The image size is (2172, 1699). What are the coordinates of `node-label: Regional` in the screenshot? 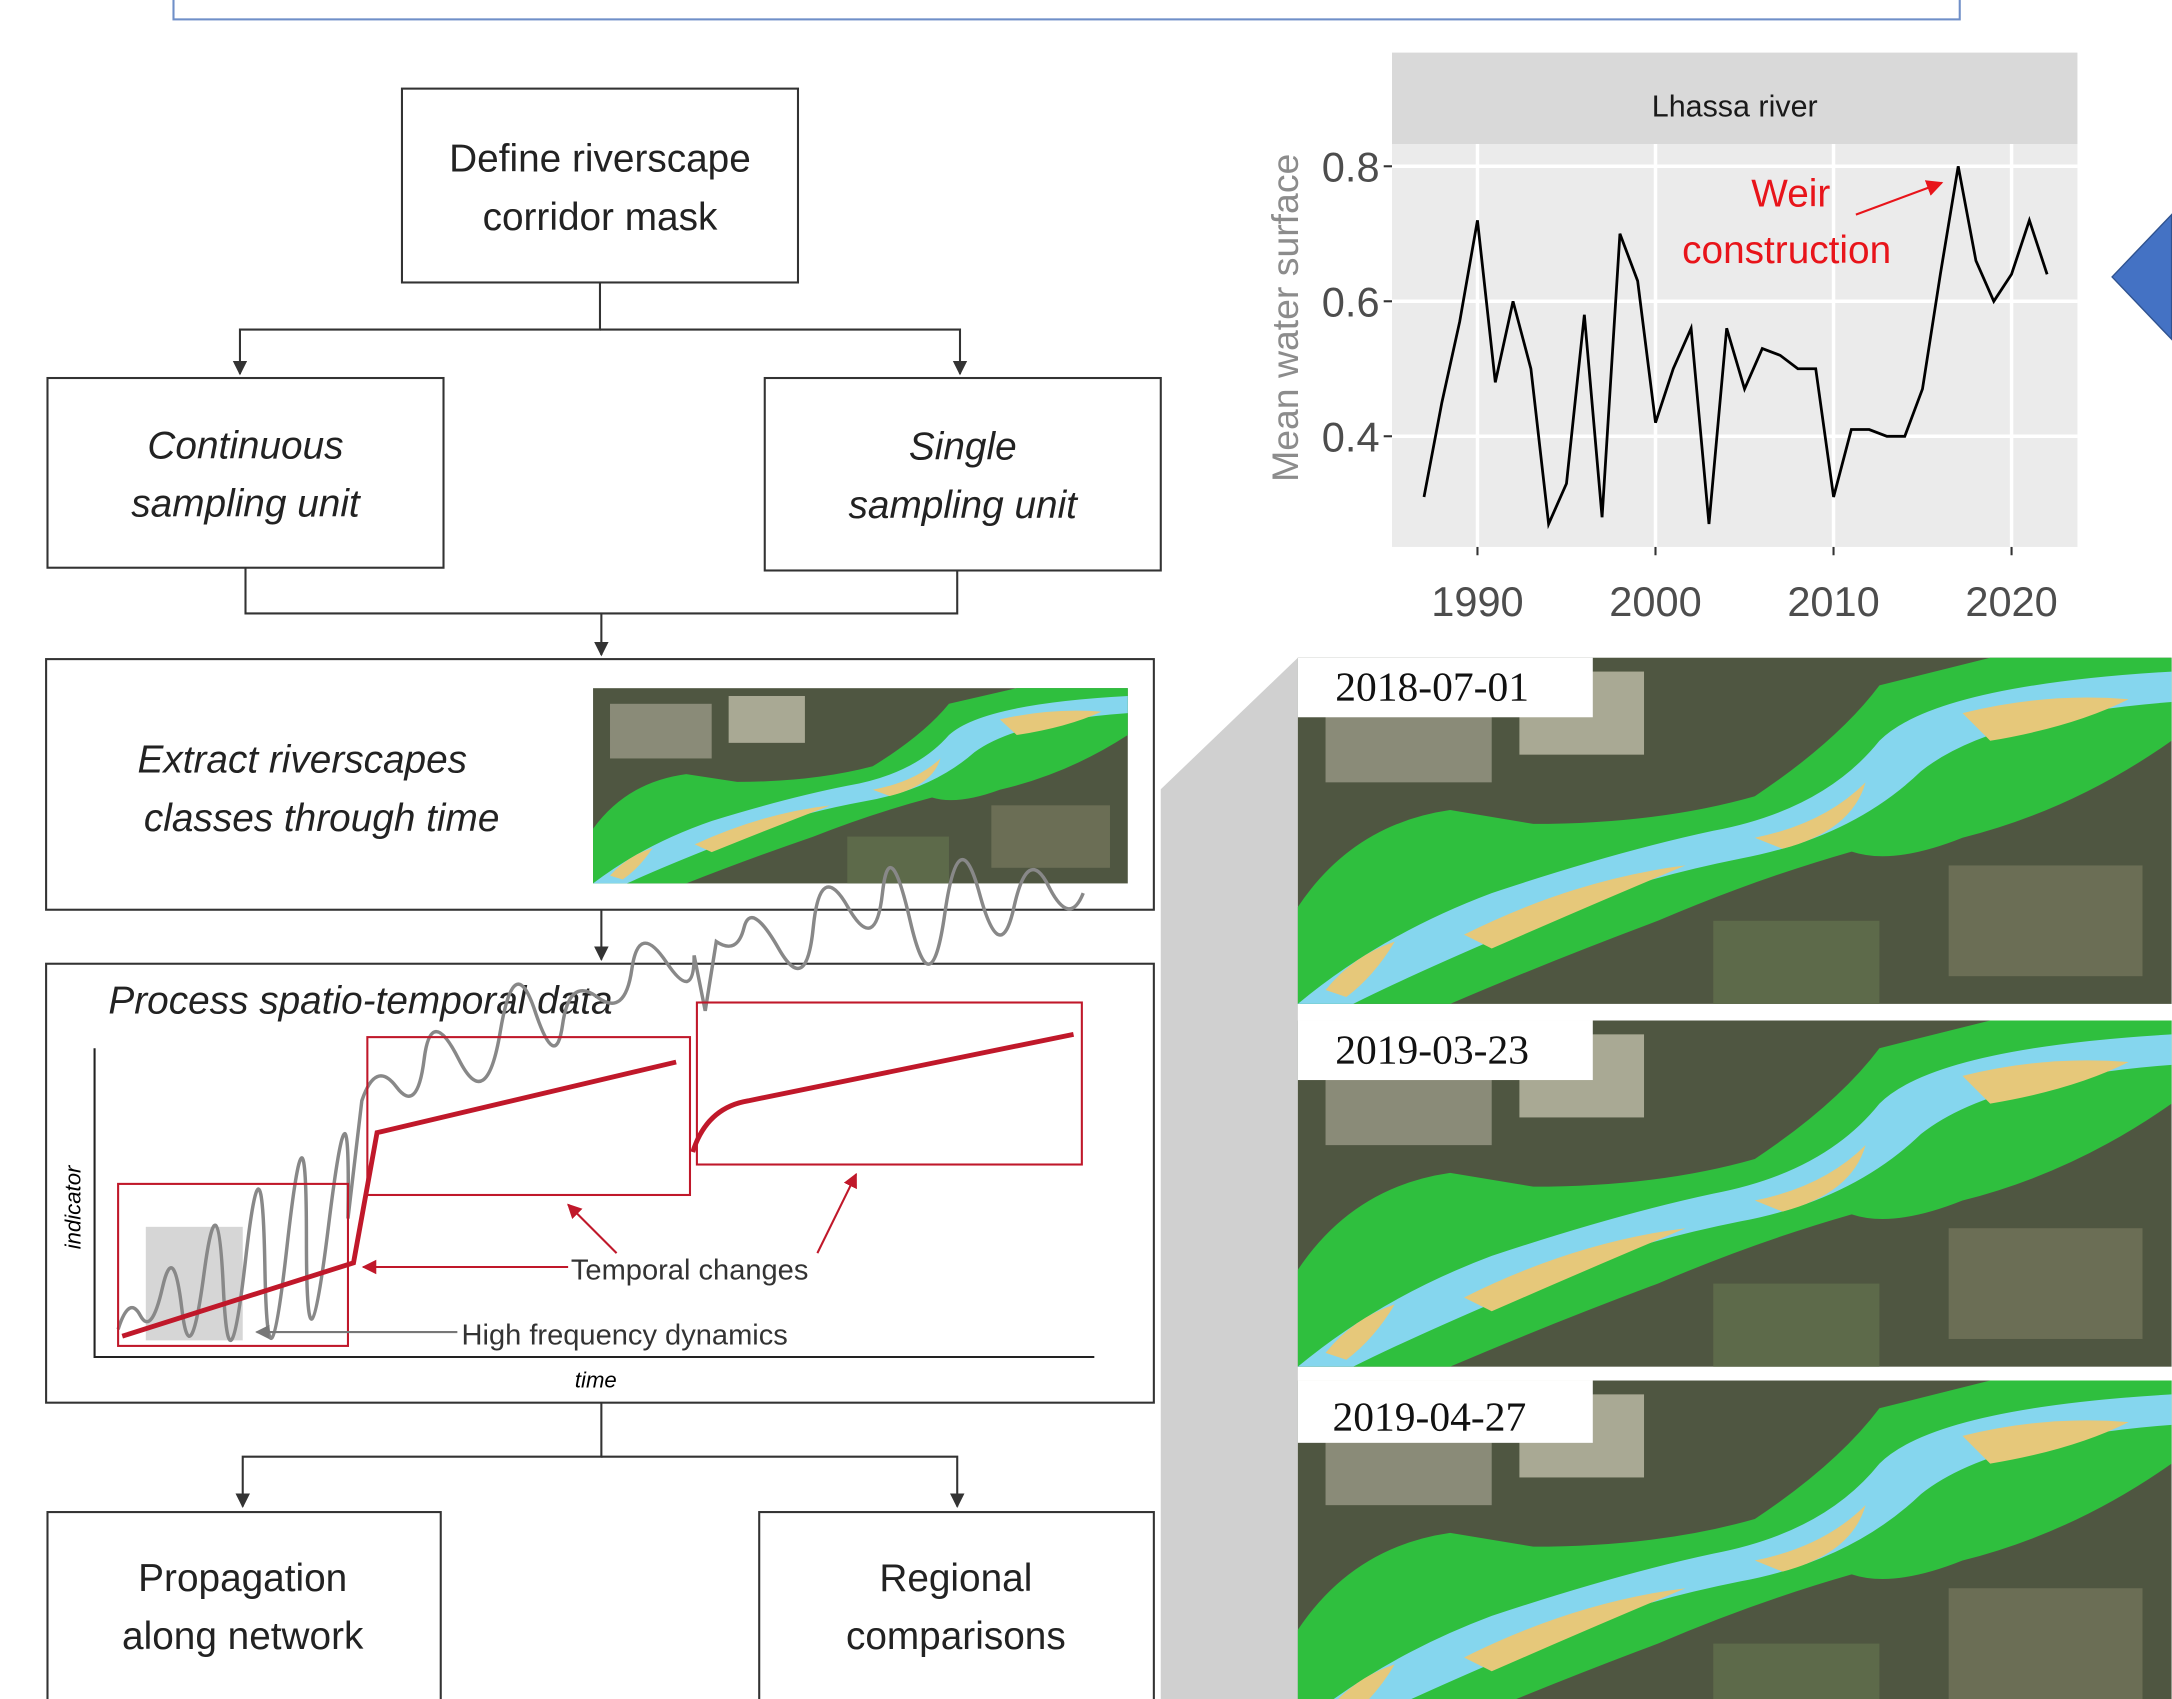 It's located at (955, 1578).